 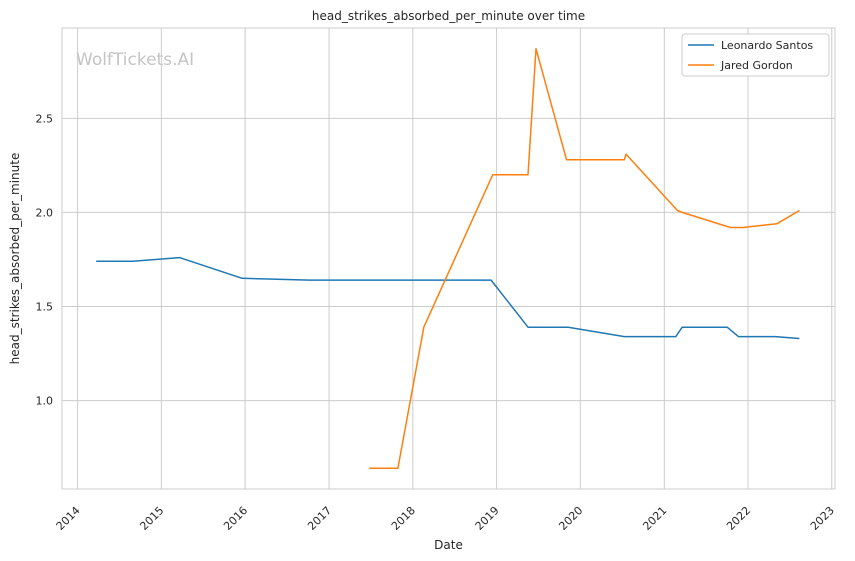 What do you see at coordinates (448, 545) in the screenshot?
I see `x-axis-title: Date` at bounding box center [448, 545].